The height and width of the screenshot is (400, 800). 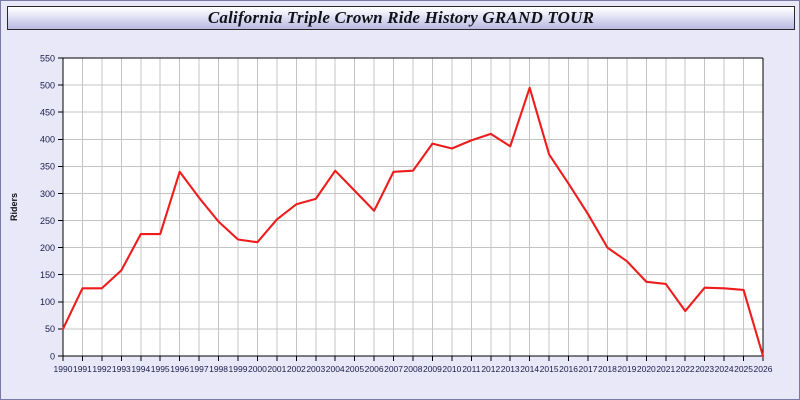 I want to click on svg-text: 2025, so click(x=743, y=369).